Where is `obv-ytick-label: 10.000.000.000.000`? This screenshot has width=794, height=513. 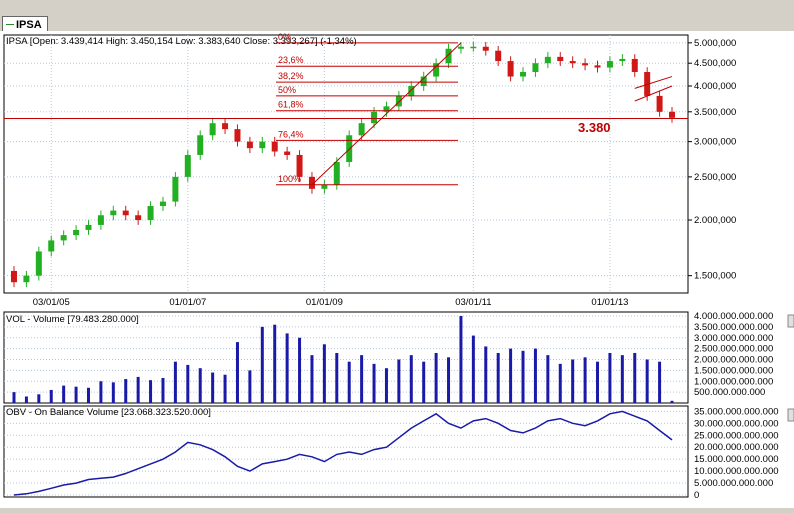 obv-ytick-label: 10.000.000.000.000 is located at coordinates (736, 471).